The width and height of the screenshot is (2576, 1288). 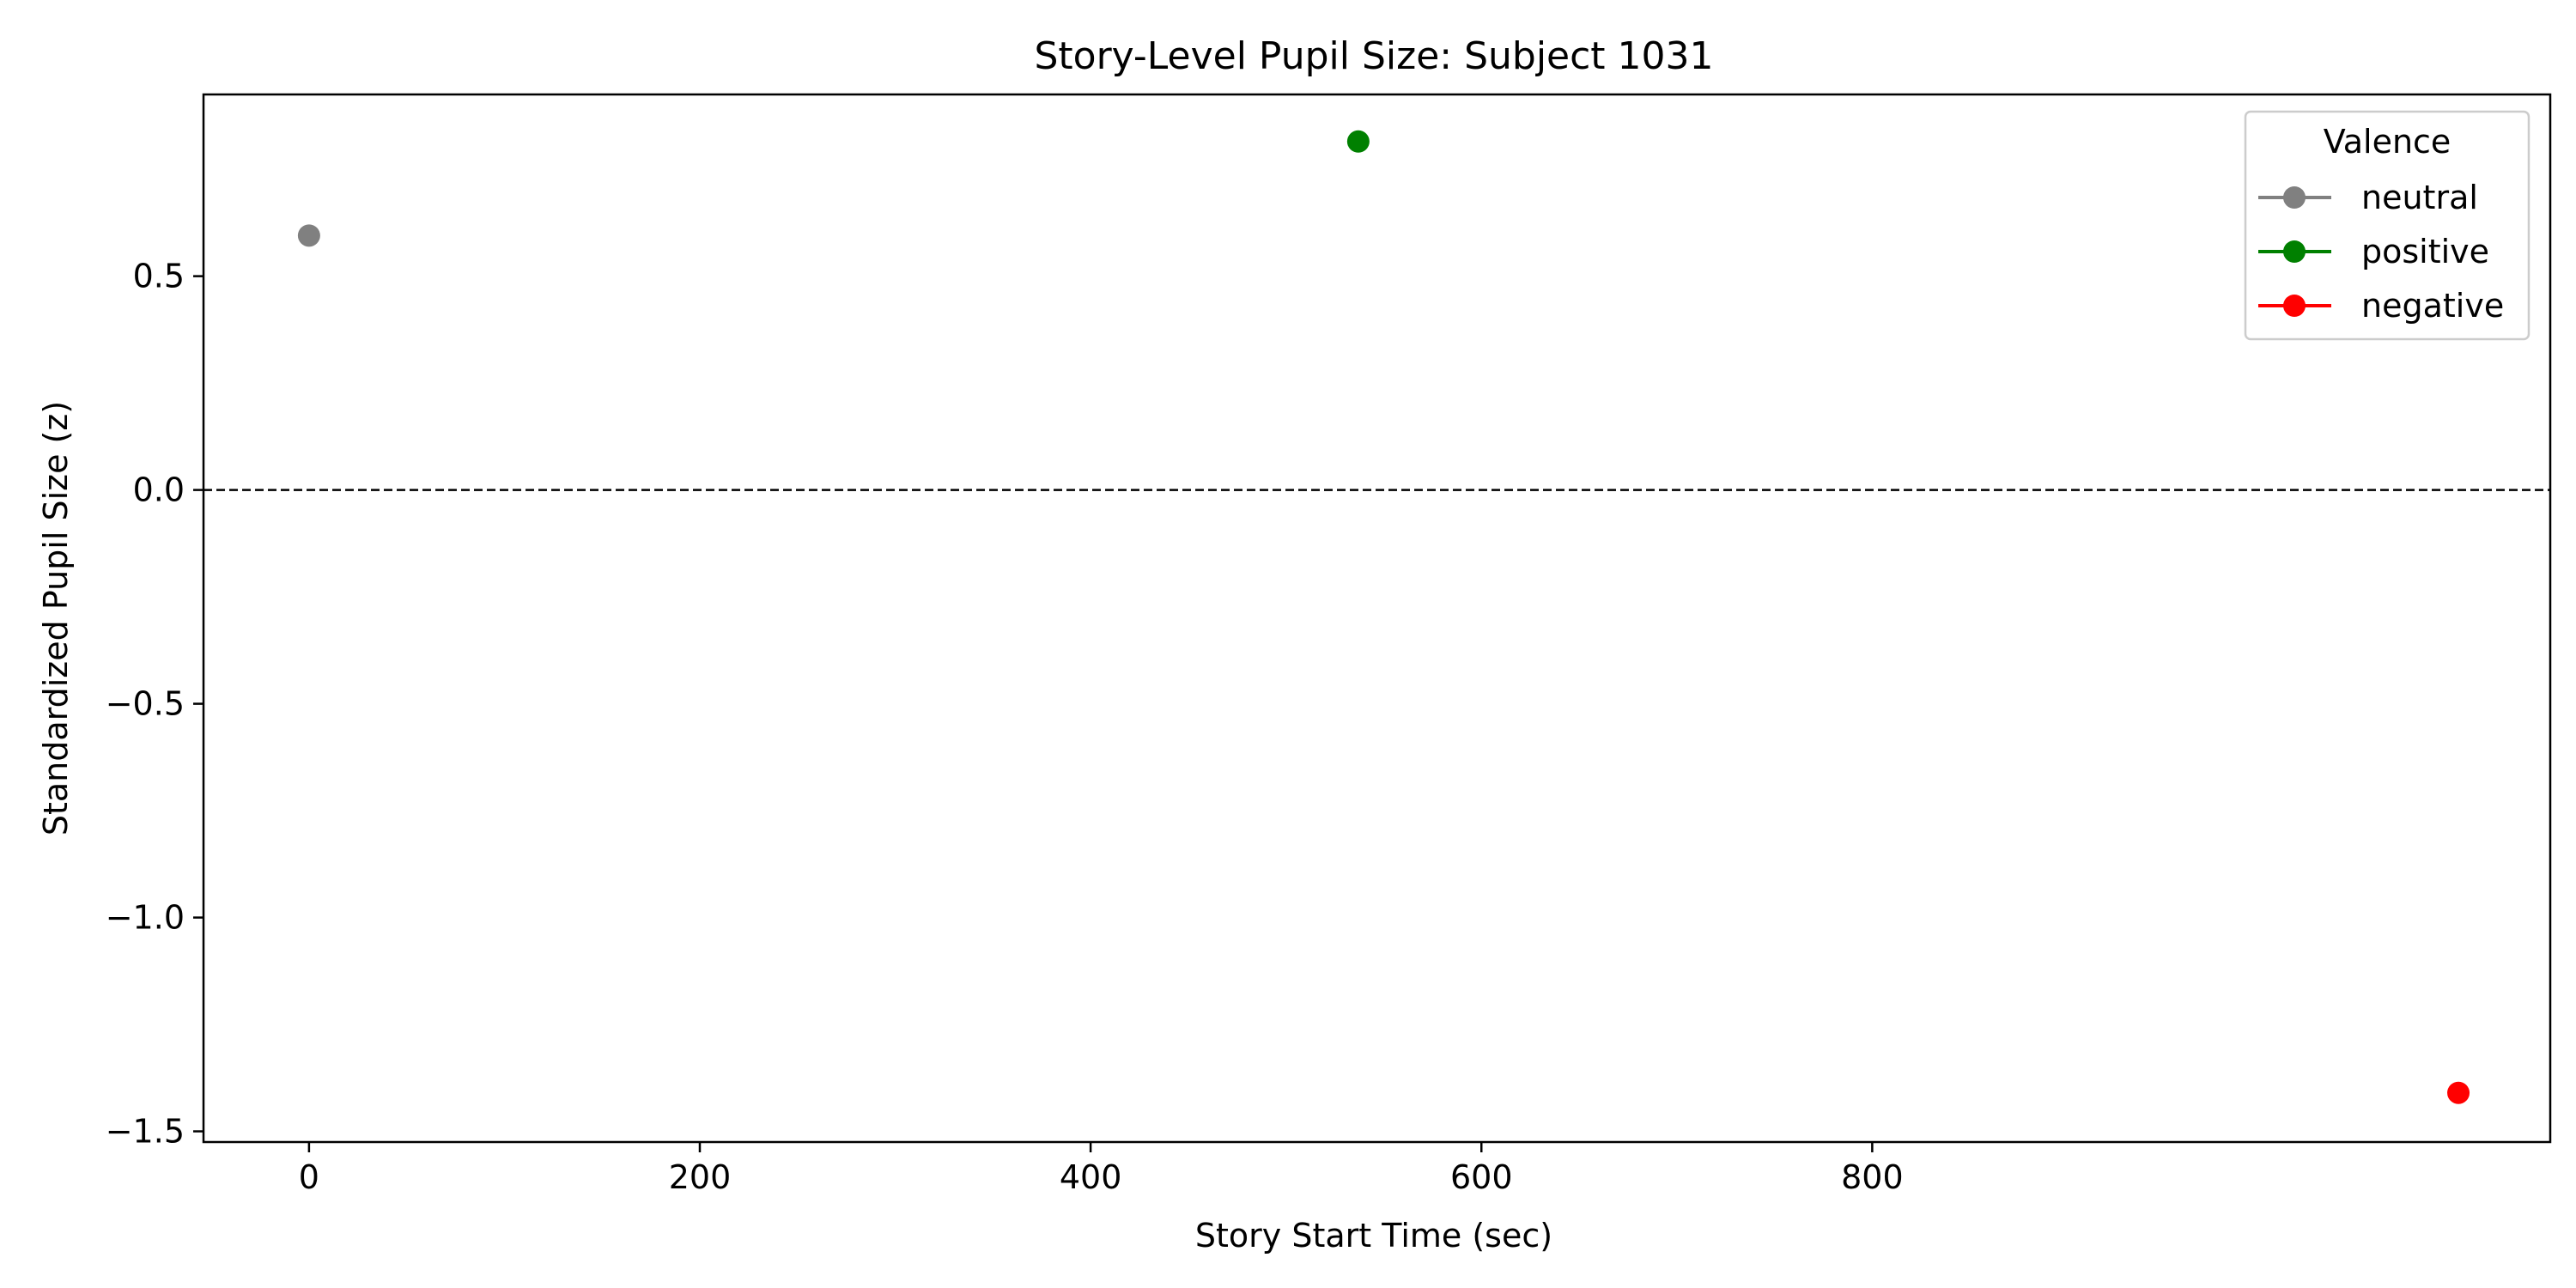 What do you see at coordinates (145, 918) in the screenshot?
I see `y-tick-label: −1.0` at bounding box center [145, 918].